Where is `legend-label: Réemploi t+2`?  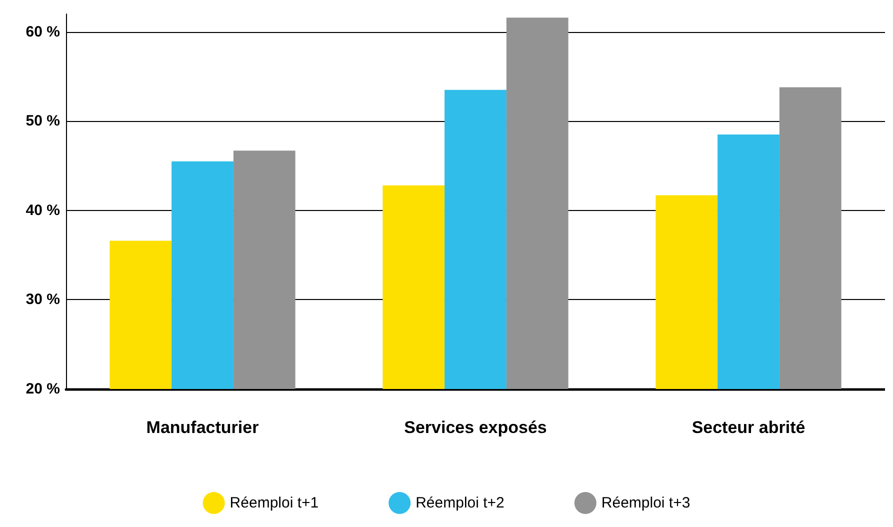 legend-label: Réemploi t+2 is located at coordinates (460, 503).